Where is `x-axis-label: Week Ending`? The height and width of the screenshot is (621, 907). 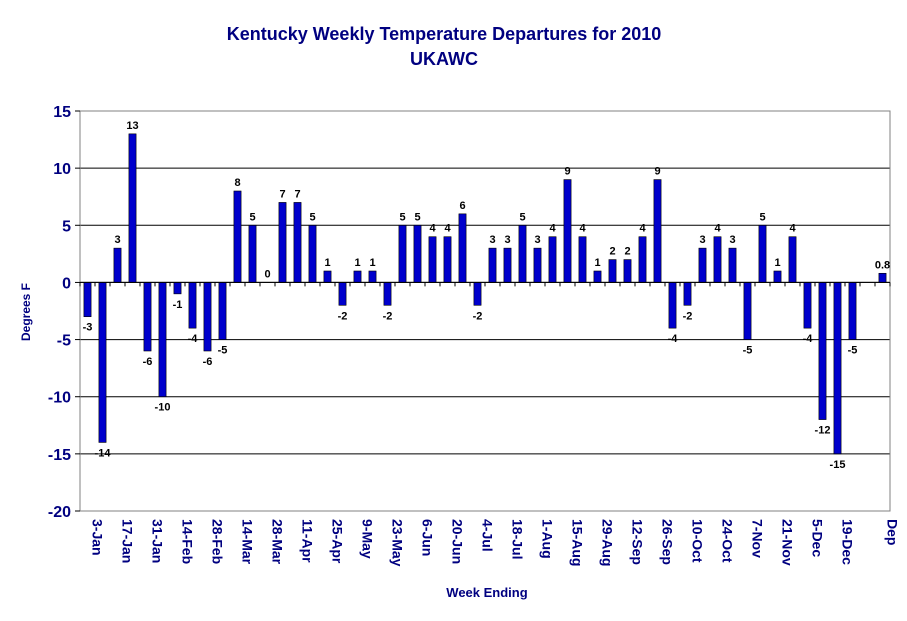 x-axis-label: Week Ending is located at coordinates (486, 592).